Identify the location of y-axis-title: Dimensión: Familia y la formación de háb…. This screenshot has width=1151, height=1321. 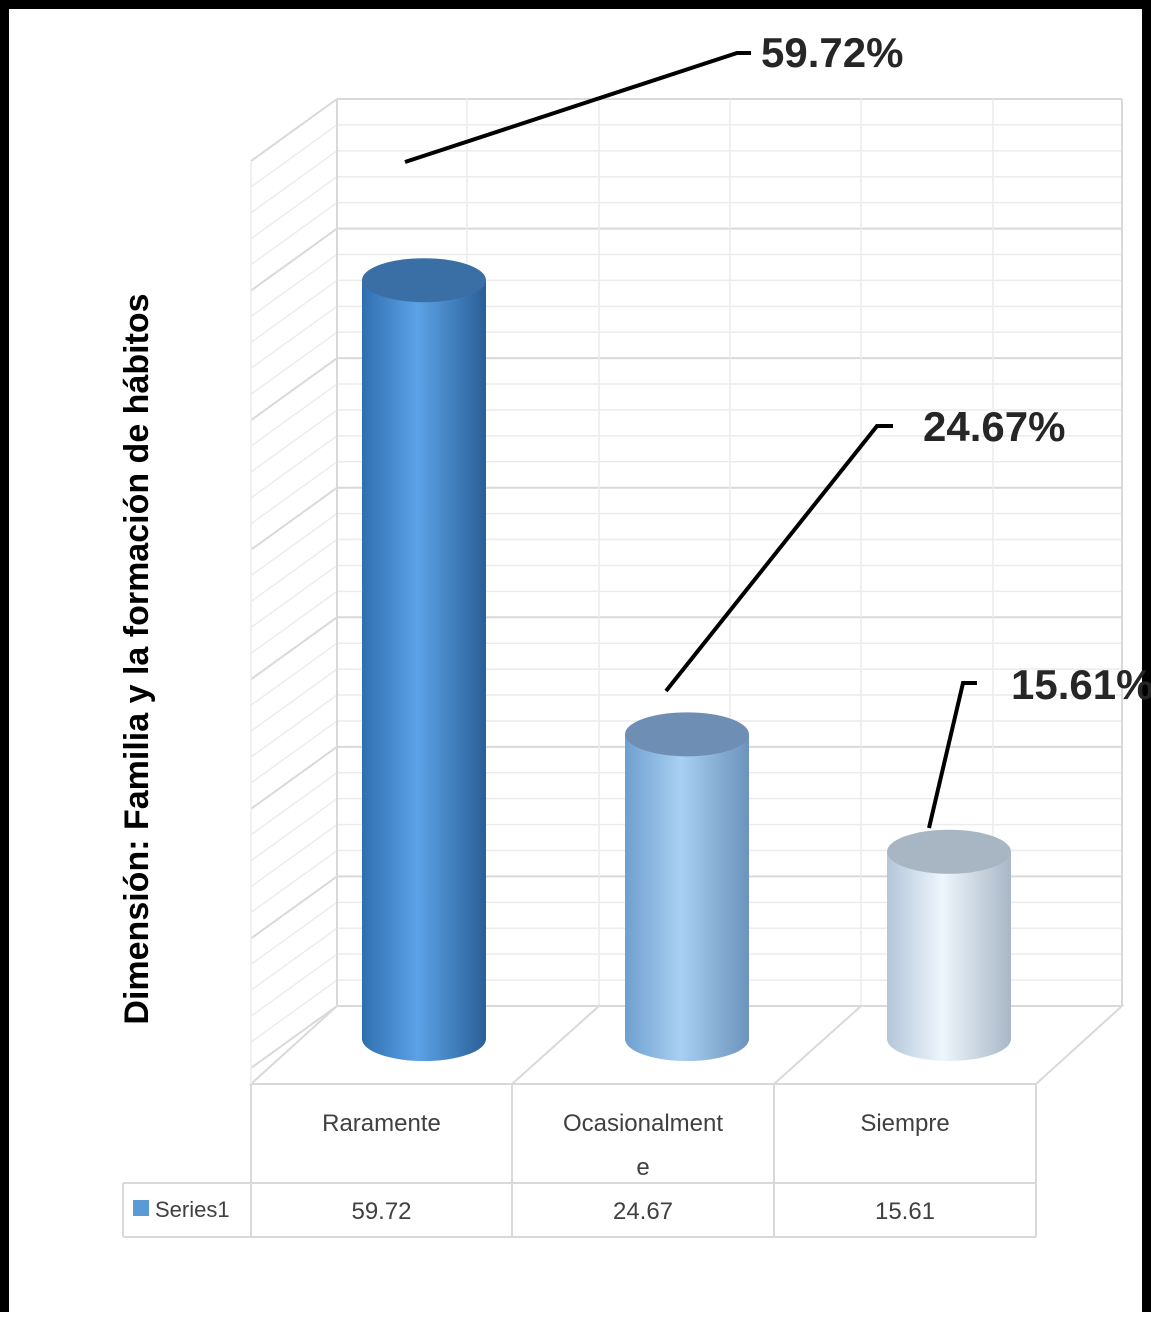
(137, 658).